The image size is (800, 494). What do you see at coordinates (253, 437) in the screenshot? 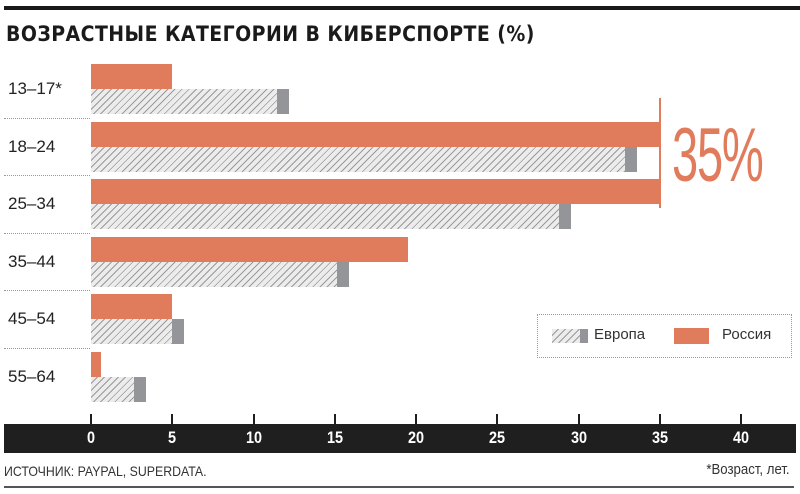
I see `x-tick-label: 10` at bounding box center [253, 437].